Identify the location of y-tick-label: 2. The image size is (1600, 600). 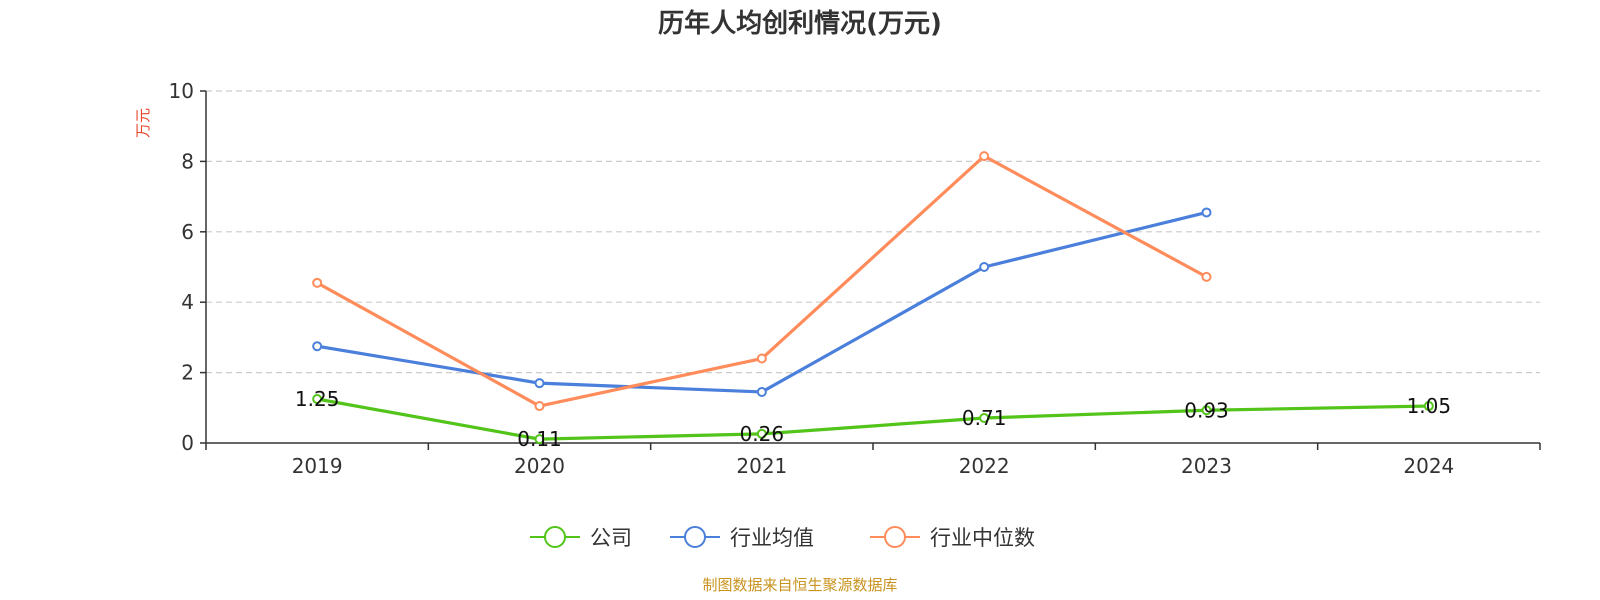
(187, 373).